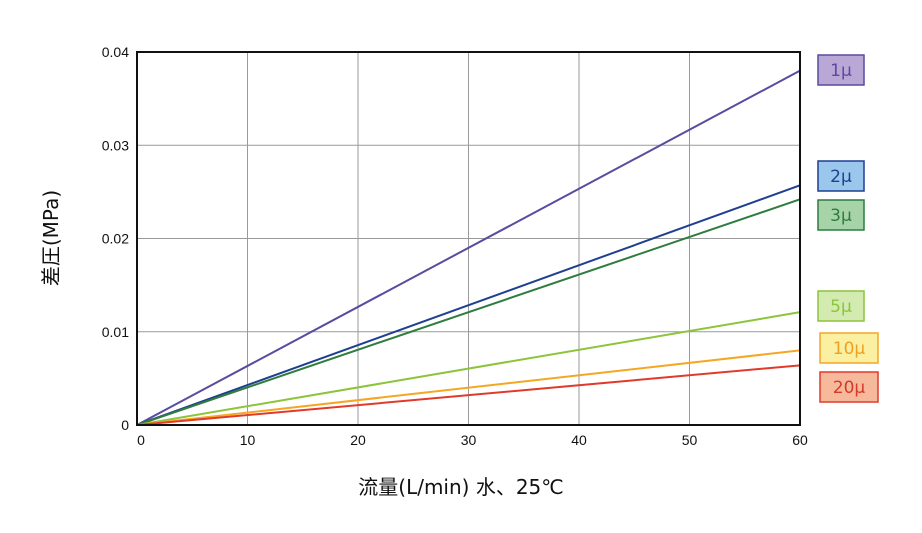  What do you see at coordinates (469, 440) in the screenshot?
I see `x-tick-label: 30` at bounding box center [469, 440].